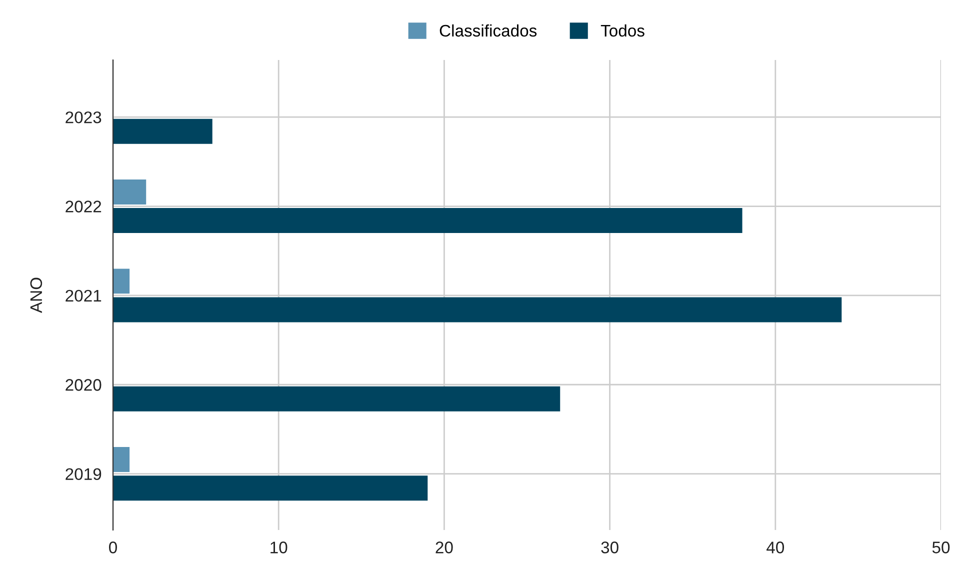 This screenshot has height=565, width=953. I want to click on y-tick-label: 2019, so click(84, 474).